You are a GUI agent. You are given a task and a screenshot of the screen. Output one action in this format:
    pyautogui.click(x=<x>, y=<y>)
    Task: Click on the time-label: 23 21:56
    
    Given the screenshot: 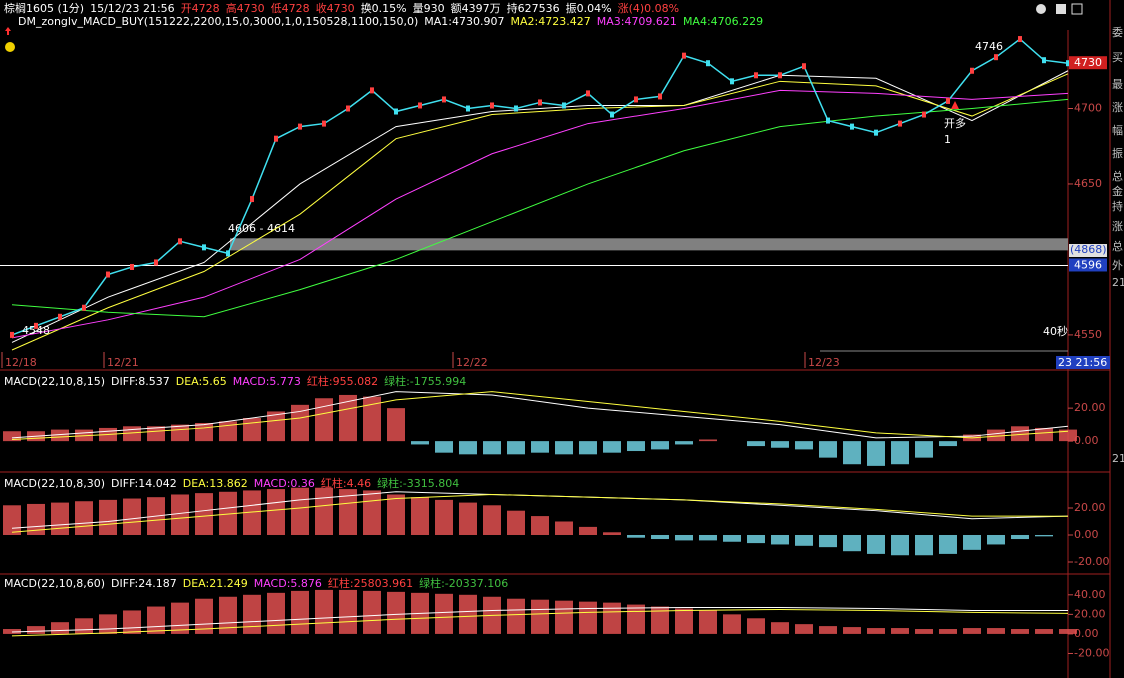 What is the action you would take?
    pyautogui.click(x=1082, y=362)
    